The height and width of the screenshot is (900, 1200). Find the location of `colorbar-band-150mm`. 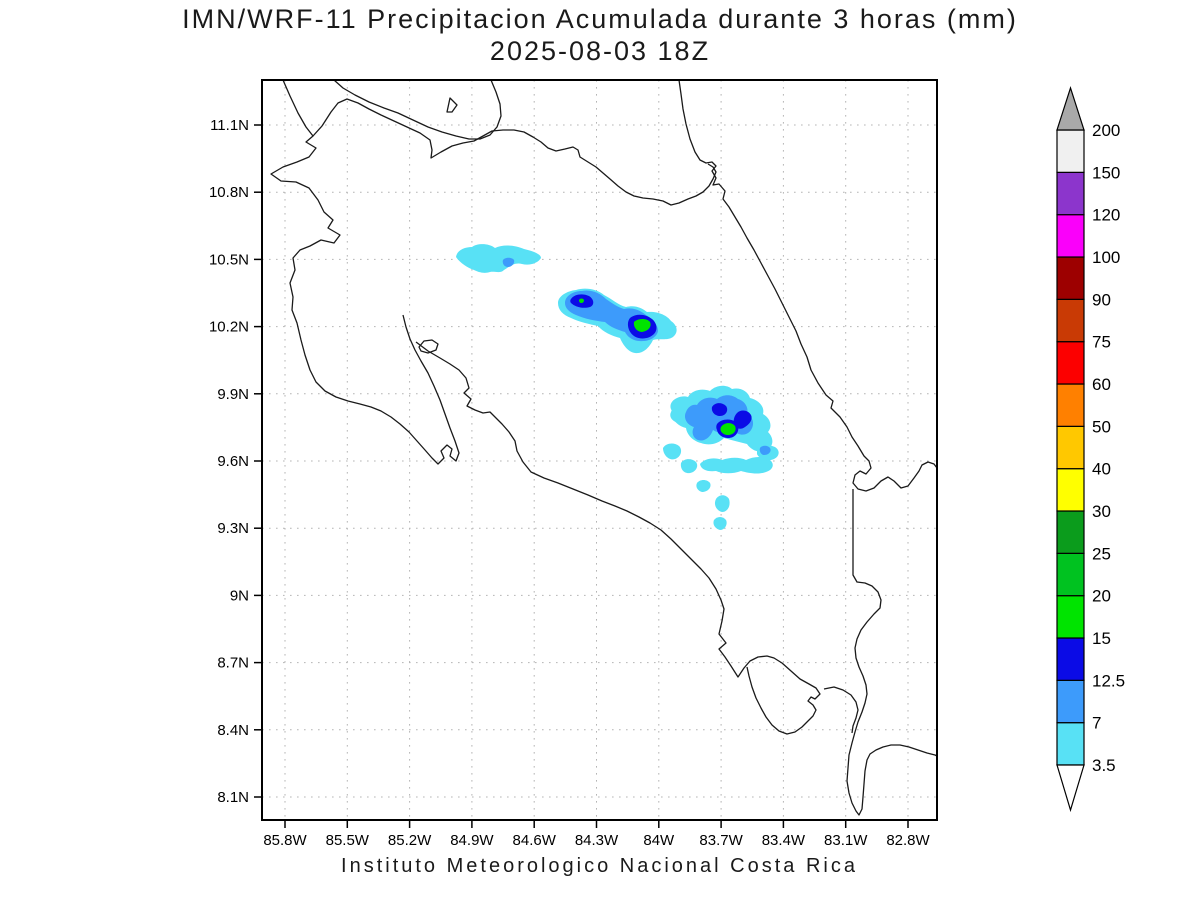

colorbar-band-150mm is located at coordinates (1070, 151).